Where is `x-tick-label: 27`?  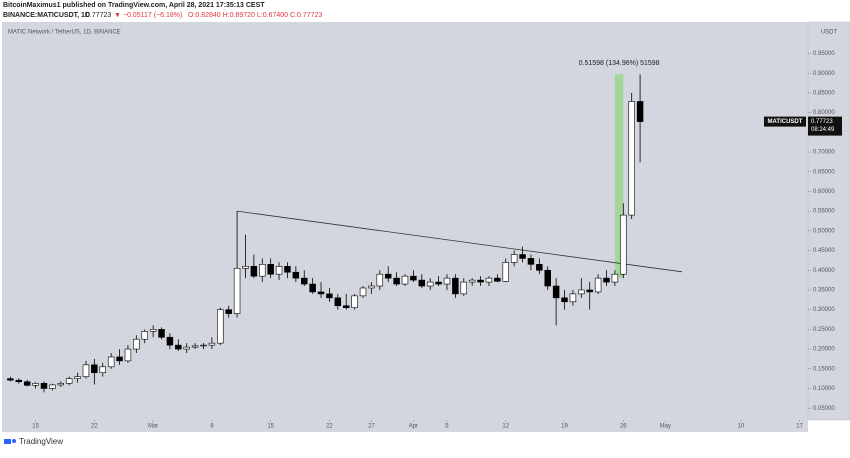 x-tick-label: 27 is located at coordinates (371, 427).